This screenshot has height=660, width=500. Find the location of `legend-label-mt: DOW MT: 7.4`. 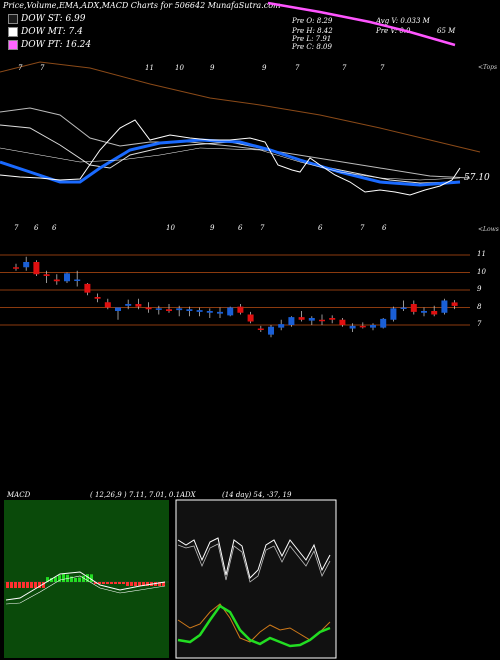

legend-label-mt: DOW MT: 7.4 is located at coordinates (52, 32).